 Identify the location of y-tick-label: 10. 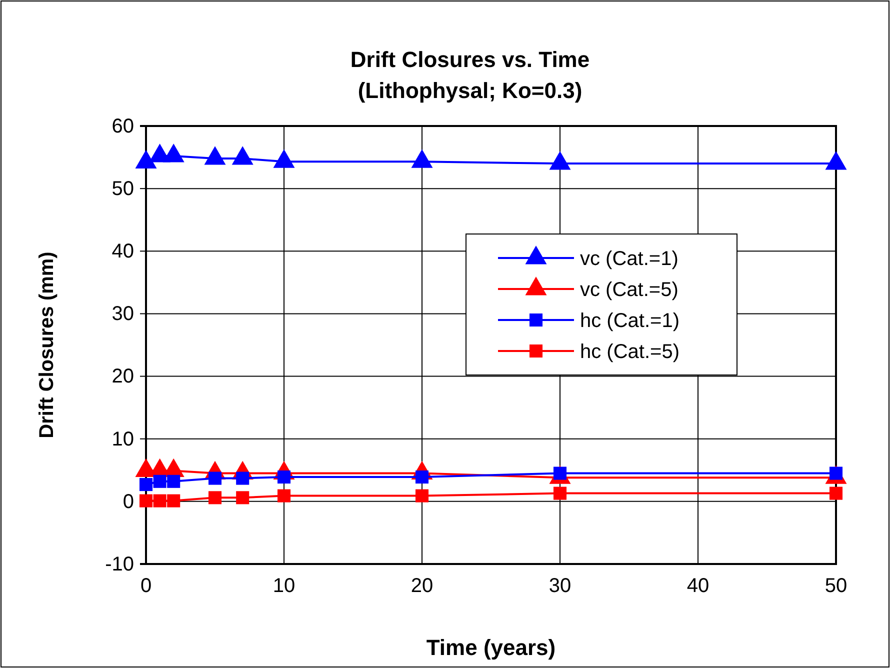
(123, 439).